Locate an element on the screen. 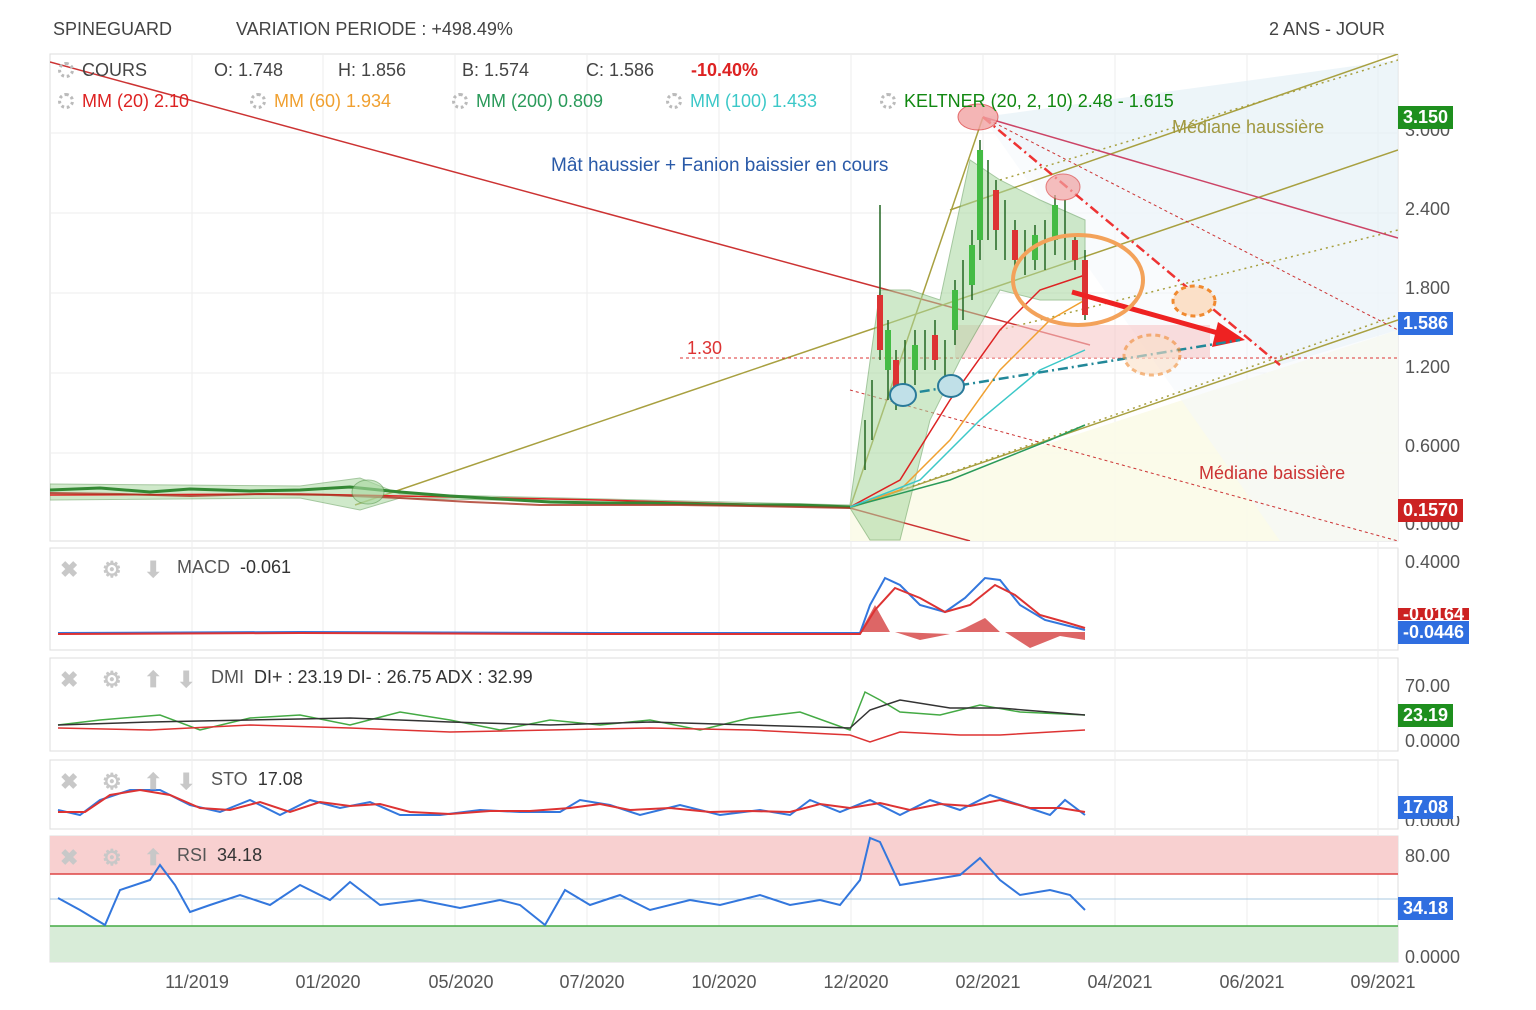 This screenshot has width=1536, height=1010. rsi-label: RSI 34.18 is located at coordinates (220, 855).